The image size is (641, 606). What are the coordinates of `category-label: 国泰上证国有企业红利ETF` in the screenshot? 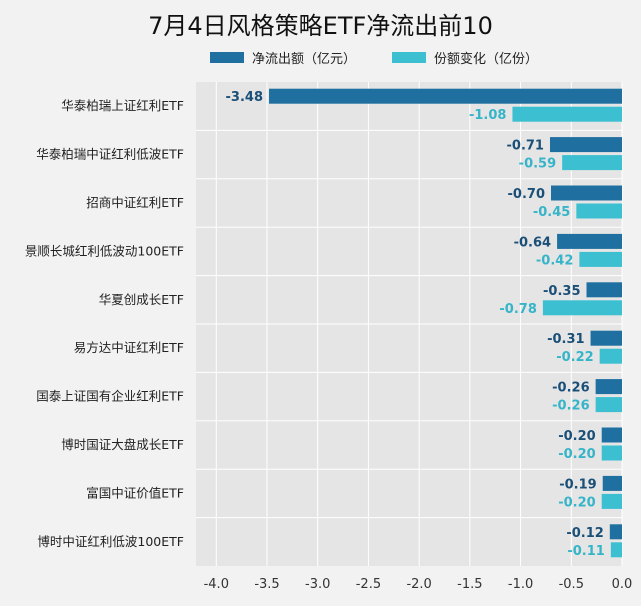 It's located at (110, 396).